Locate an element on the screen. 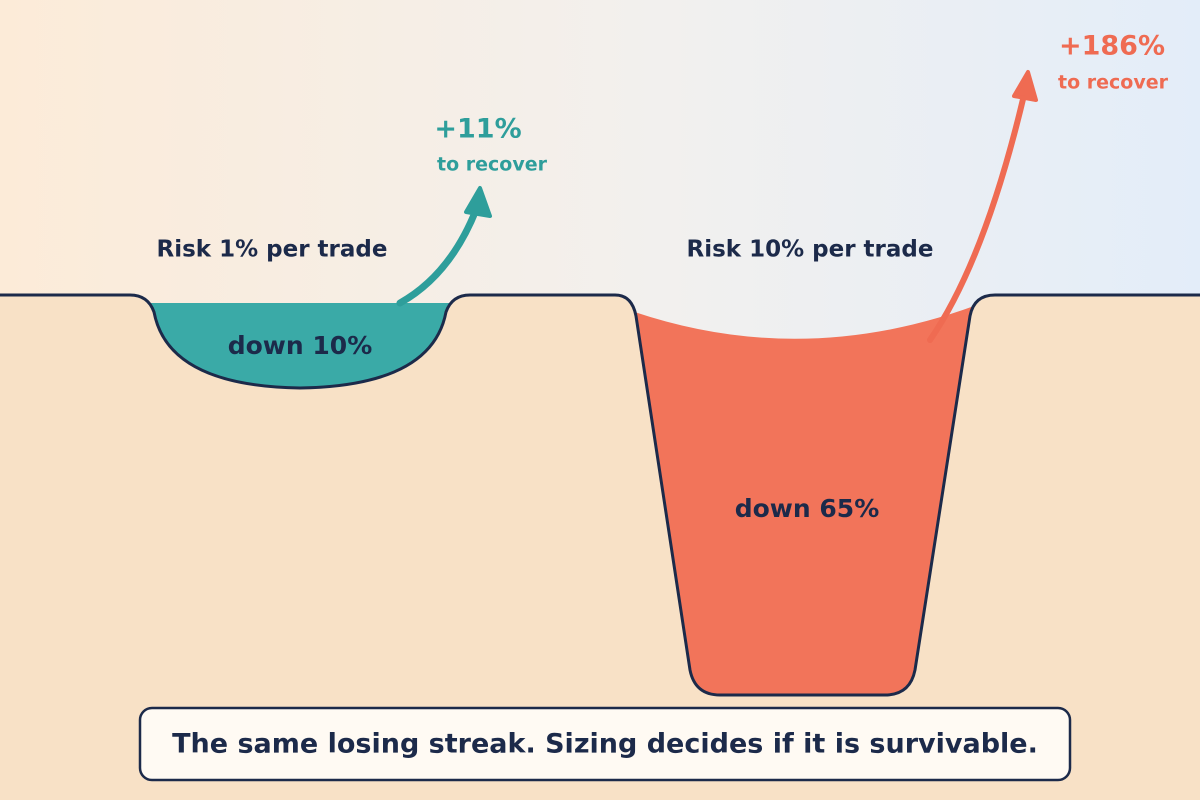 The width and height of the screenshot is (1200, 800). left-label: Risk 1% per trade is located at coordinates (272, 250).